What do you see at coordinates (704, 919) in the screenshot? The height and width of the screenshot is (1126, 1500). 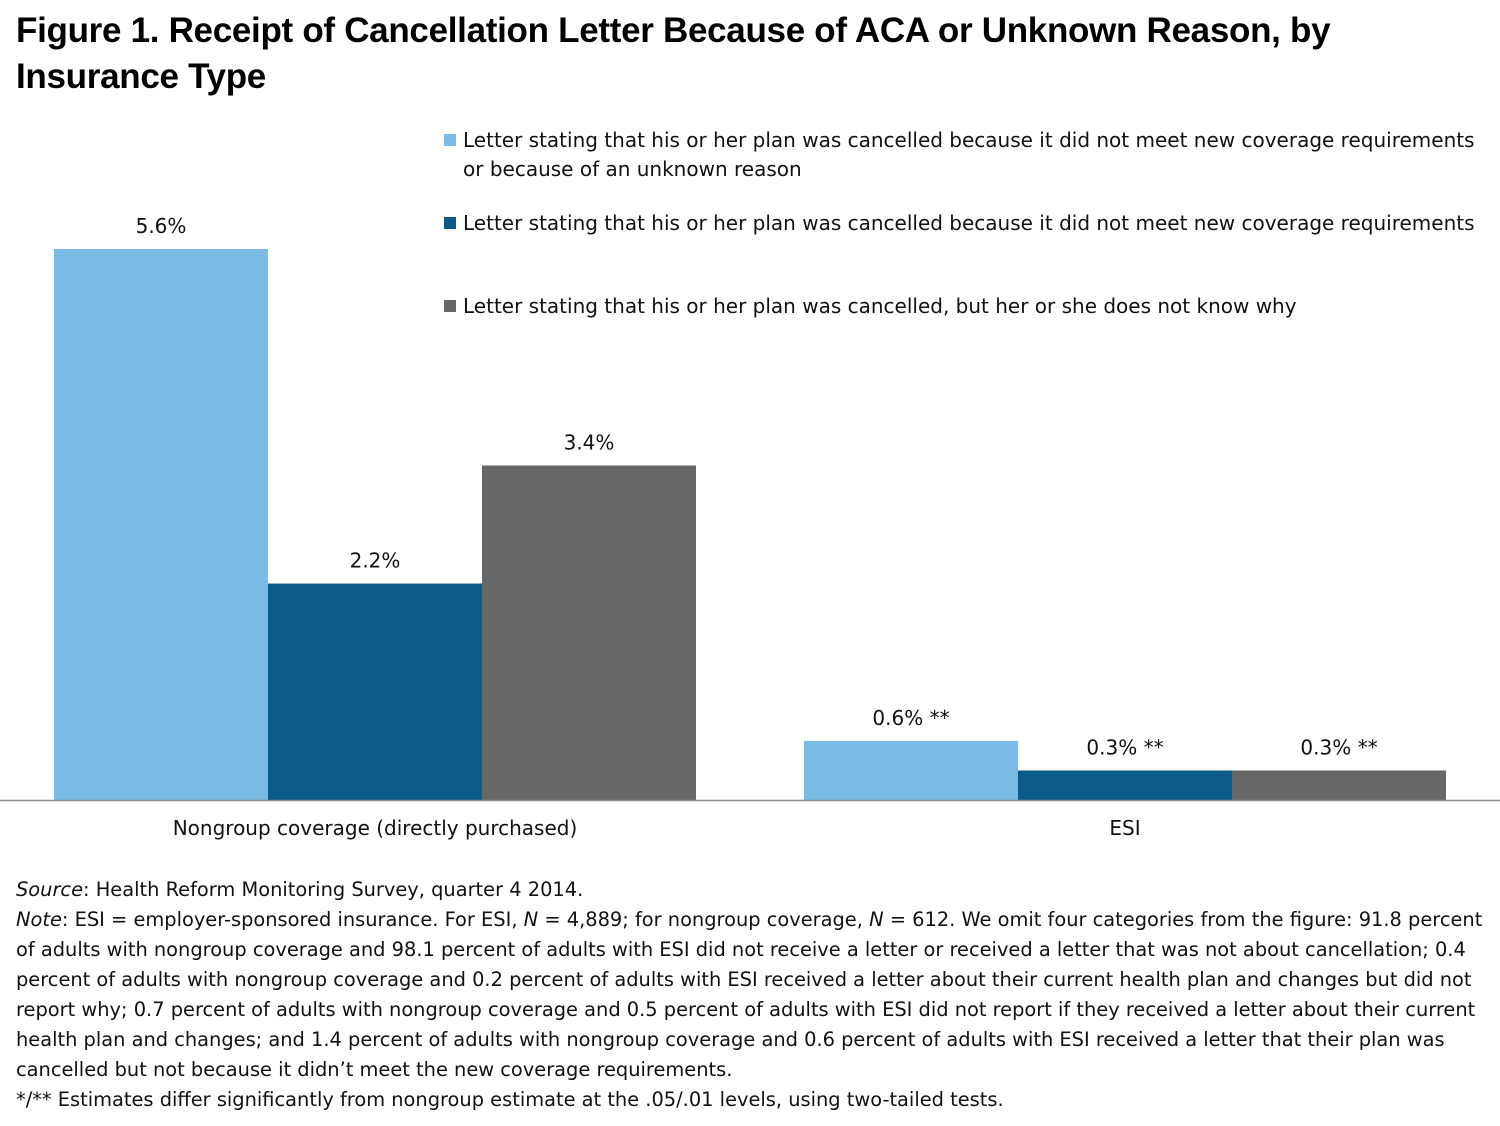 I see `note-part-2: = 4,889; for nongroup coverage,` at bounding box center [704, 919].